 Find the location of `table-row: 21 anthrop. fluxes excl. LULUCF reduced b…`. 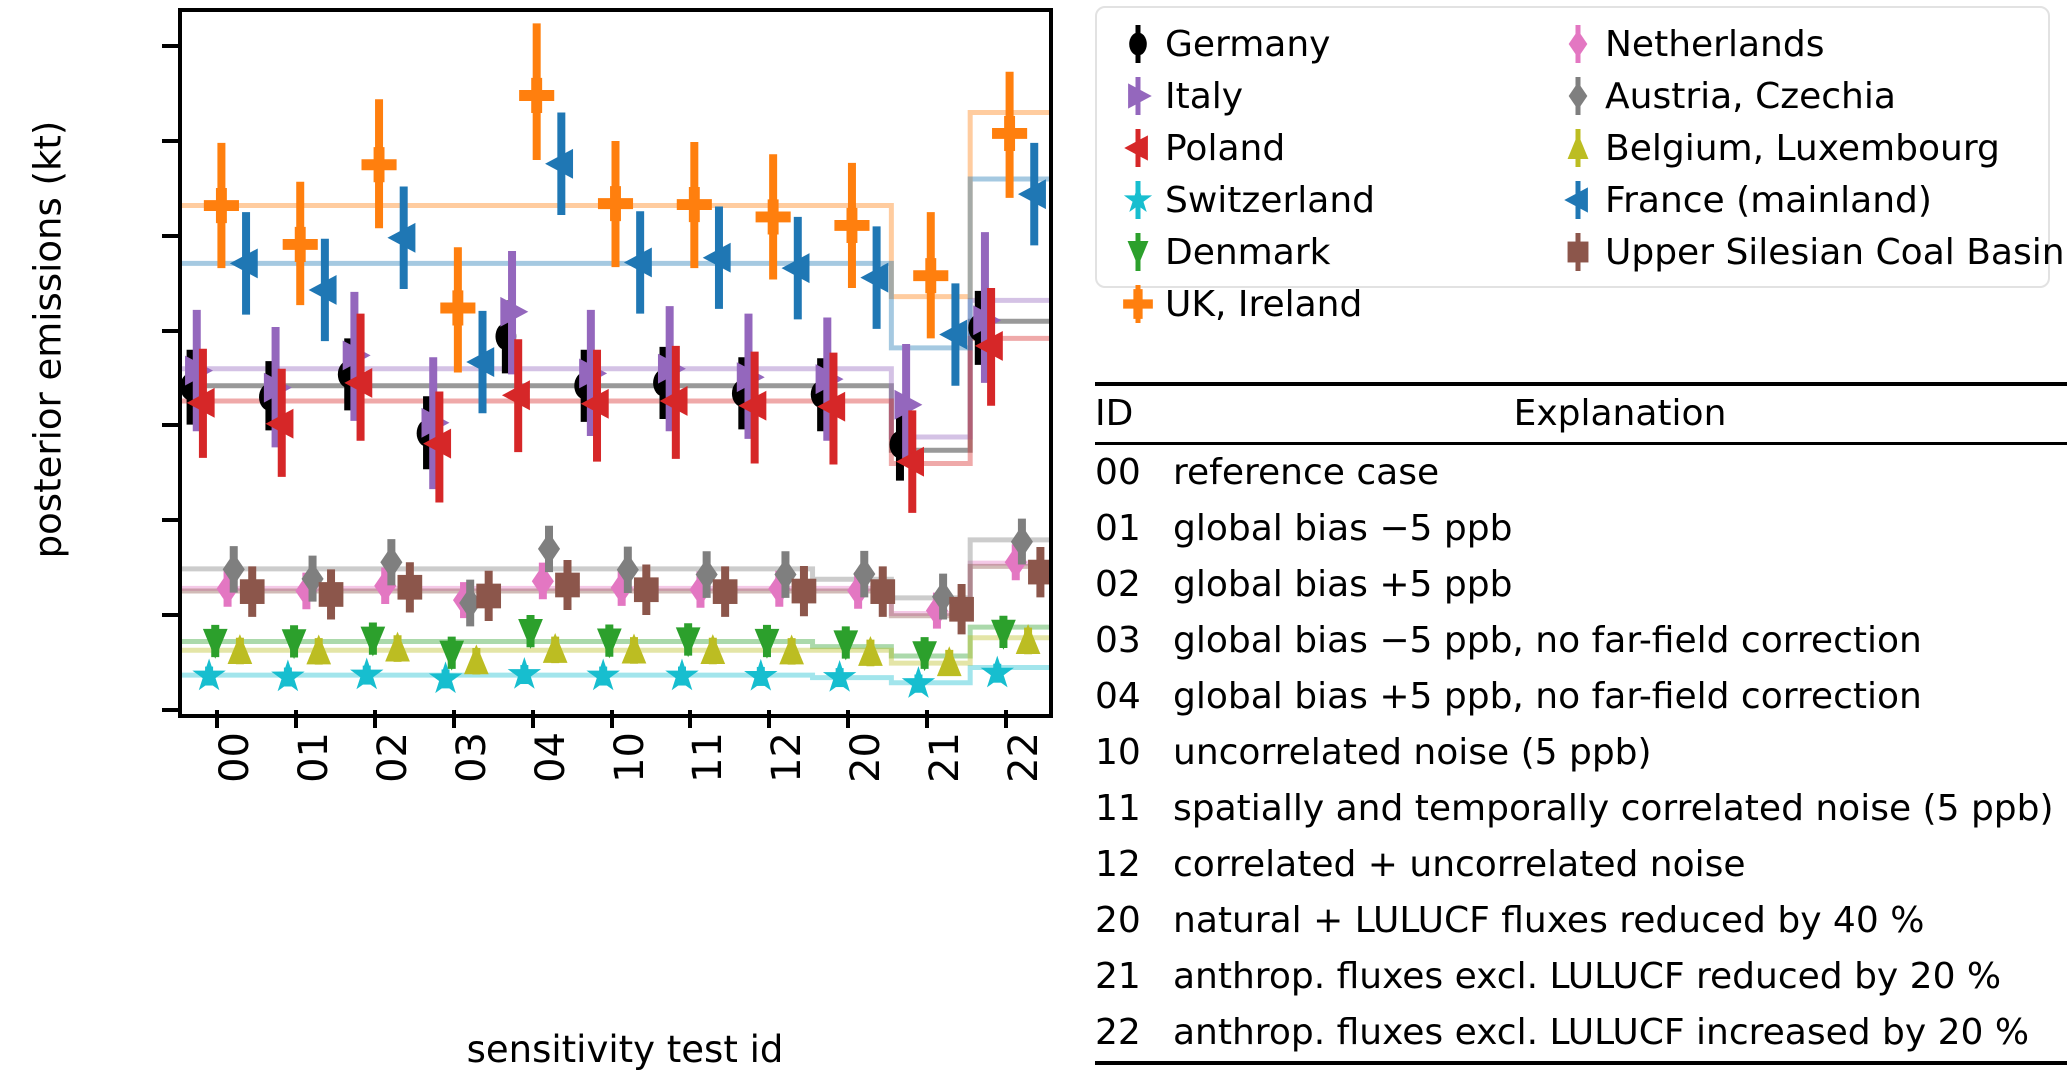

table-row: 21 anthrop. fluxes excl. LULUCF reduced b… is located at coordinates (1581, 977).